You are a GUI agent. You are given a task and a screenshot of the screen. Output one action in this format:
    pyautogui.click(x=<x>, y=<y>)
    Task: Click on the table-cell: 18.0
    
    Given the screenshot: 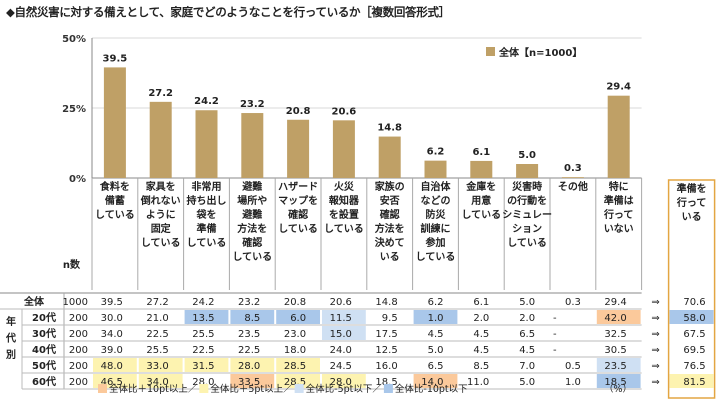 What is the action you would take?
    pyautogui.click(x=295, y=350)
    